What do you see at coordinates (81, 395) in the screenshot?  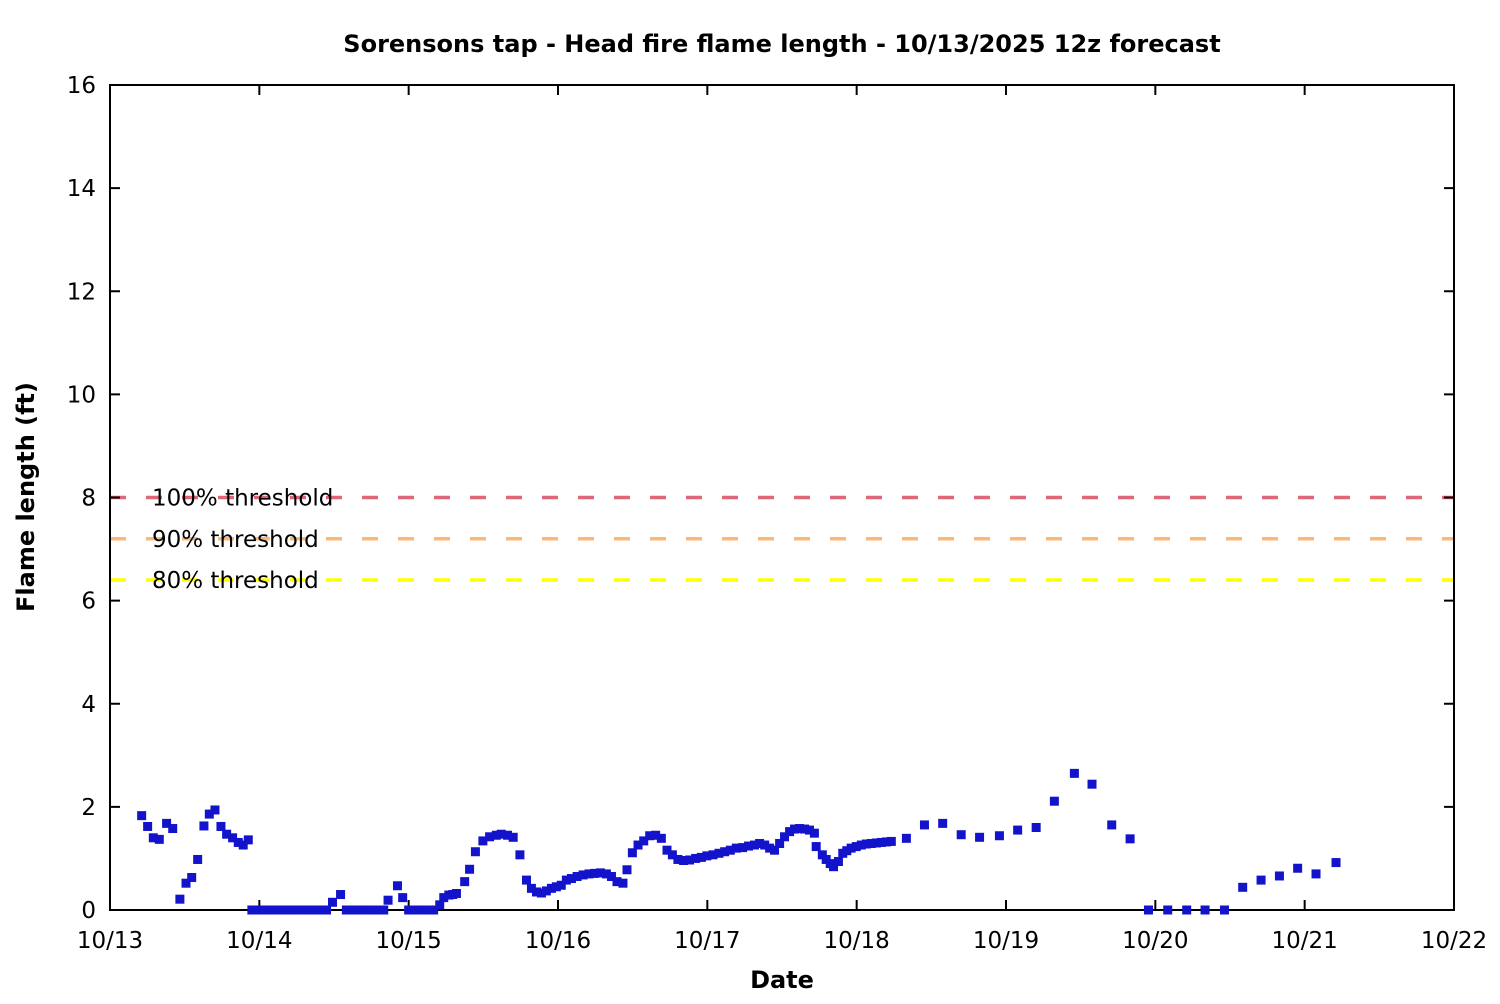 I see `y-tick-label: 10` at bounding box center [81, 395].